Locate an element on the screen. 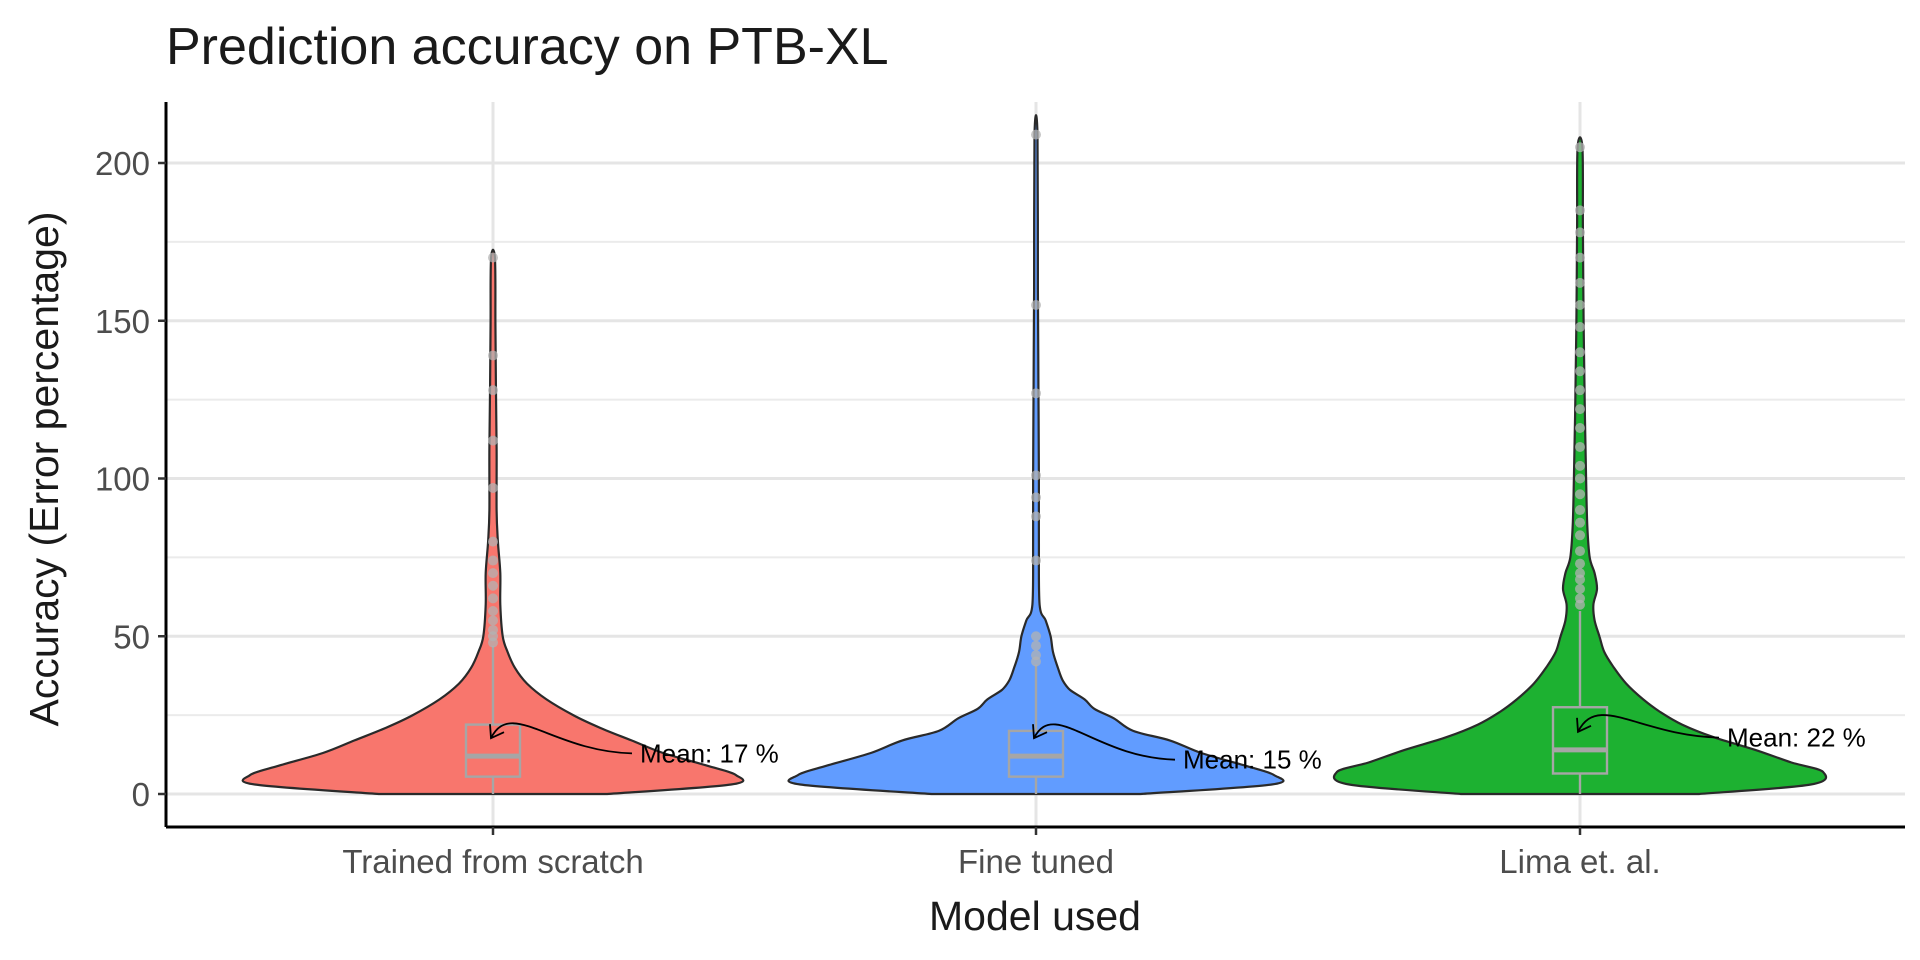  x-tick-label: Trained from scratch is located at coordinates (492, 861).